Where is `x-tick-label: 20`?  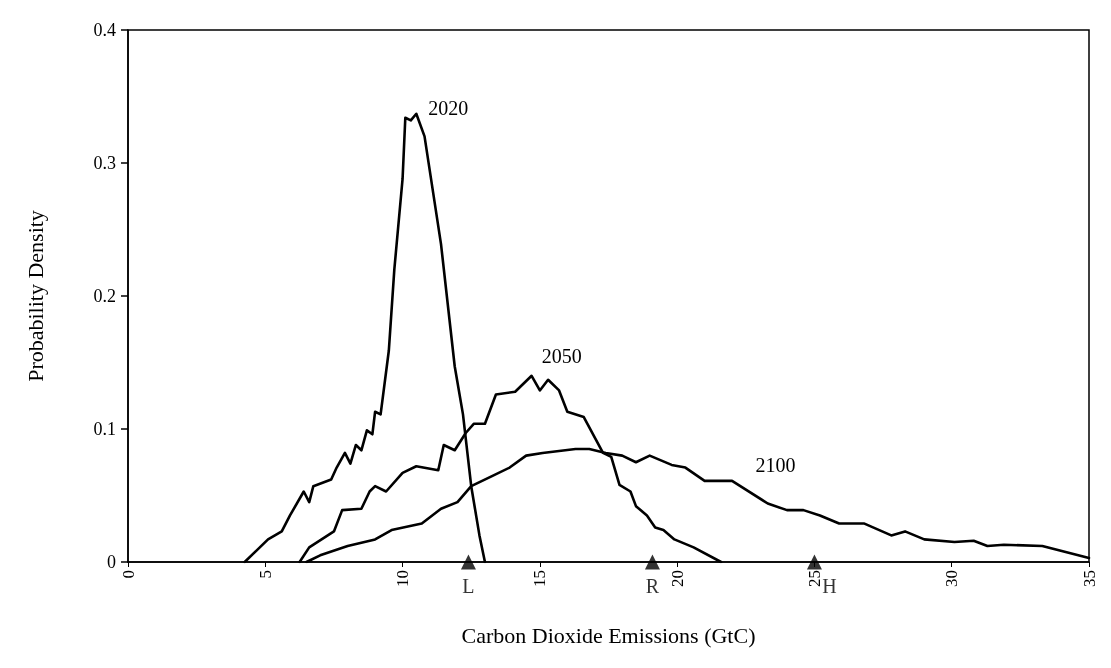
x-tick-label: 20 is located at coordinates (677, 578).